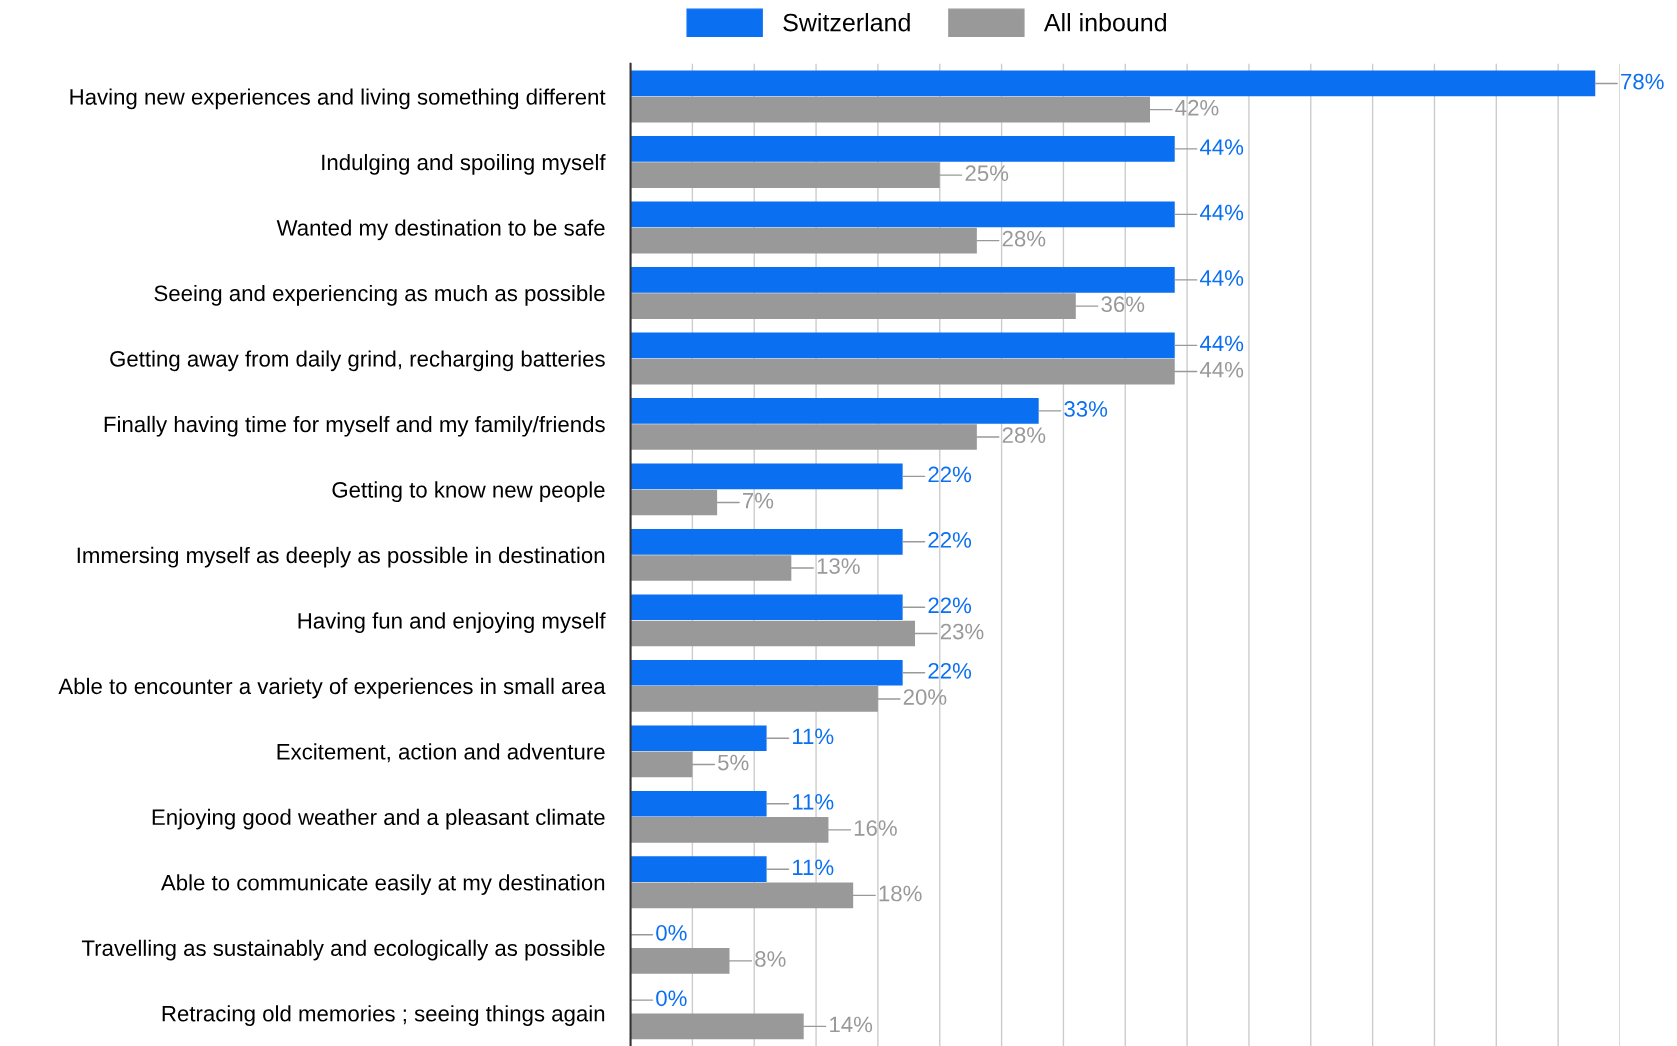 The image size is (1677, 1046). What do you see at coordinates (338, 99) in the screenshot?
I see `y-tick-label: Having new experiences and living something different` at bounding box center [338, 99].